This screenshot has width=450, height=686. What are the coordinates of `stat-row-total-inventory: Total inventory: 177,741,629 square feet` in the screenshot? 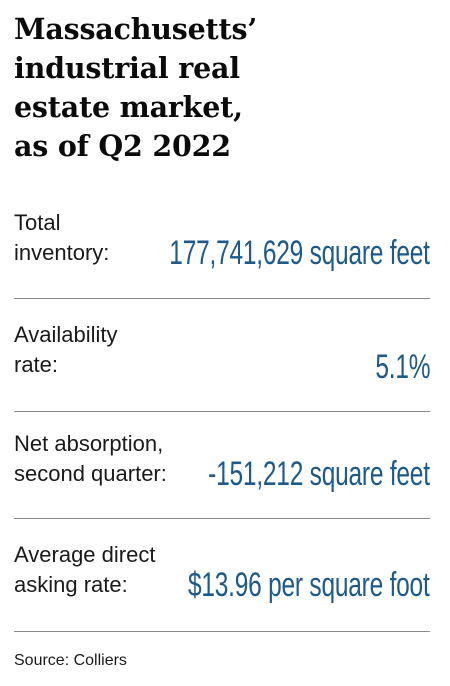 It's located at (222, 252).